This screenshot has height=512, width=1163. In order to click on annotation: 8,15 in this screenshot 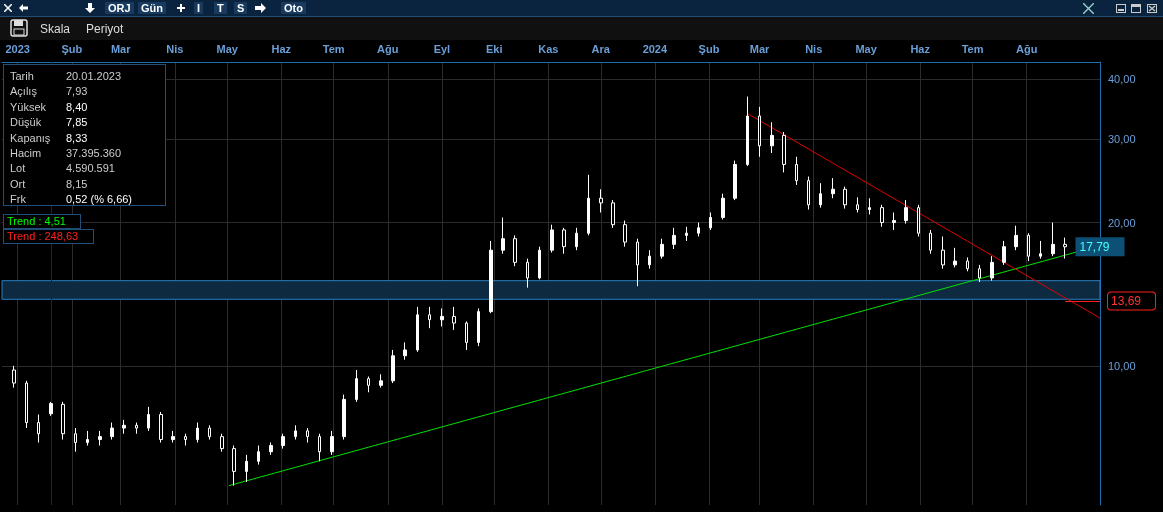, I will do `click(77, 184)`.